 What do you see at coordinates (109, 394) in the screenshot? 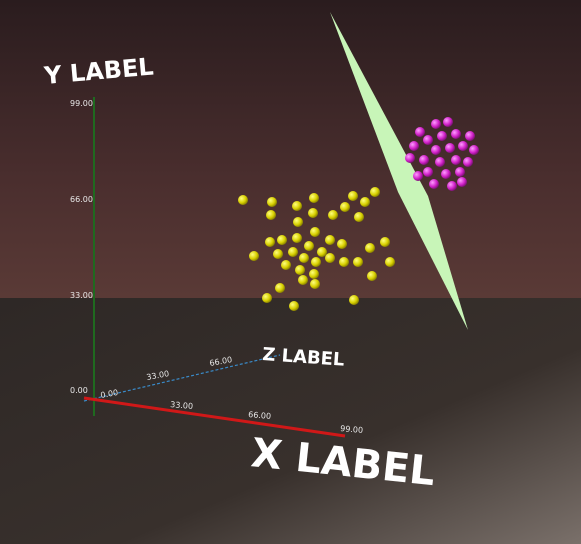
I see `z-tick-label: 0.00` at bounding box center [109, 394].